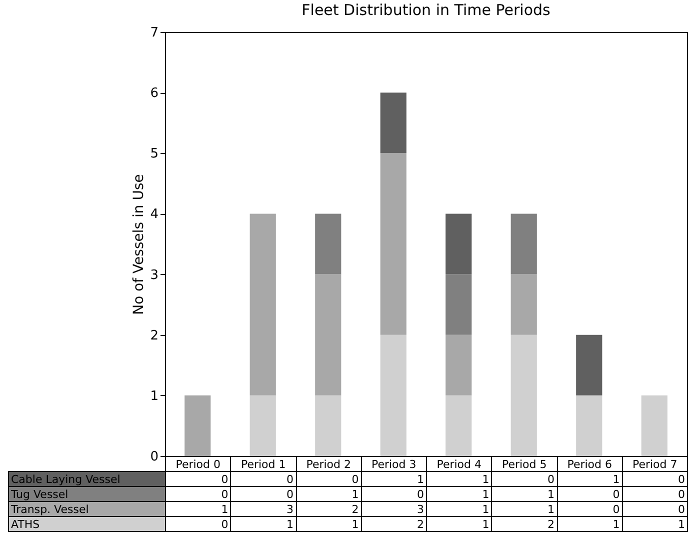  Describe the element at coordinates (154, 33) in the screenshot. I see `y-tick-label: 7` at that location.